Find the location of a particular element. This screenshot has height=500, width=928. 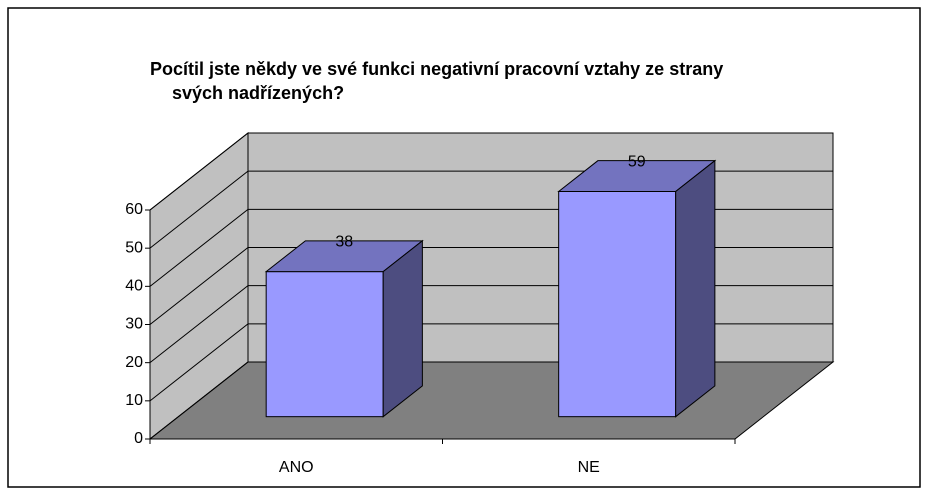

floor is located at coordinates (491, 400).